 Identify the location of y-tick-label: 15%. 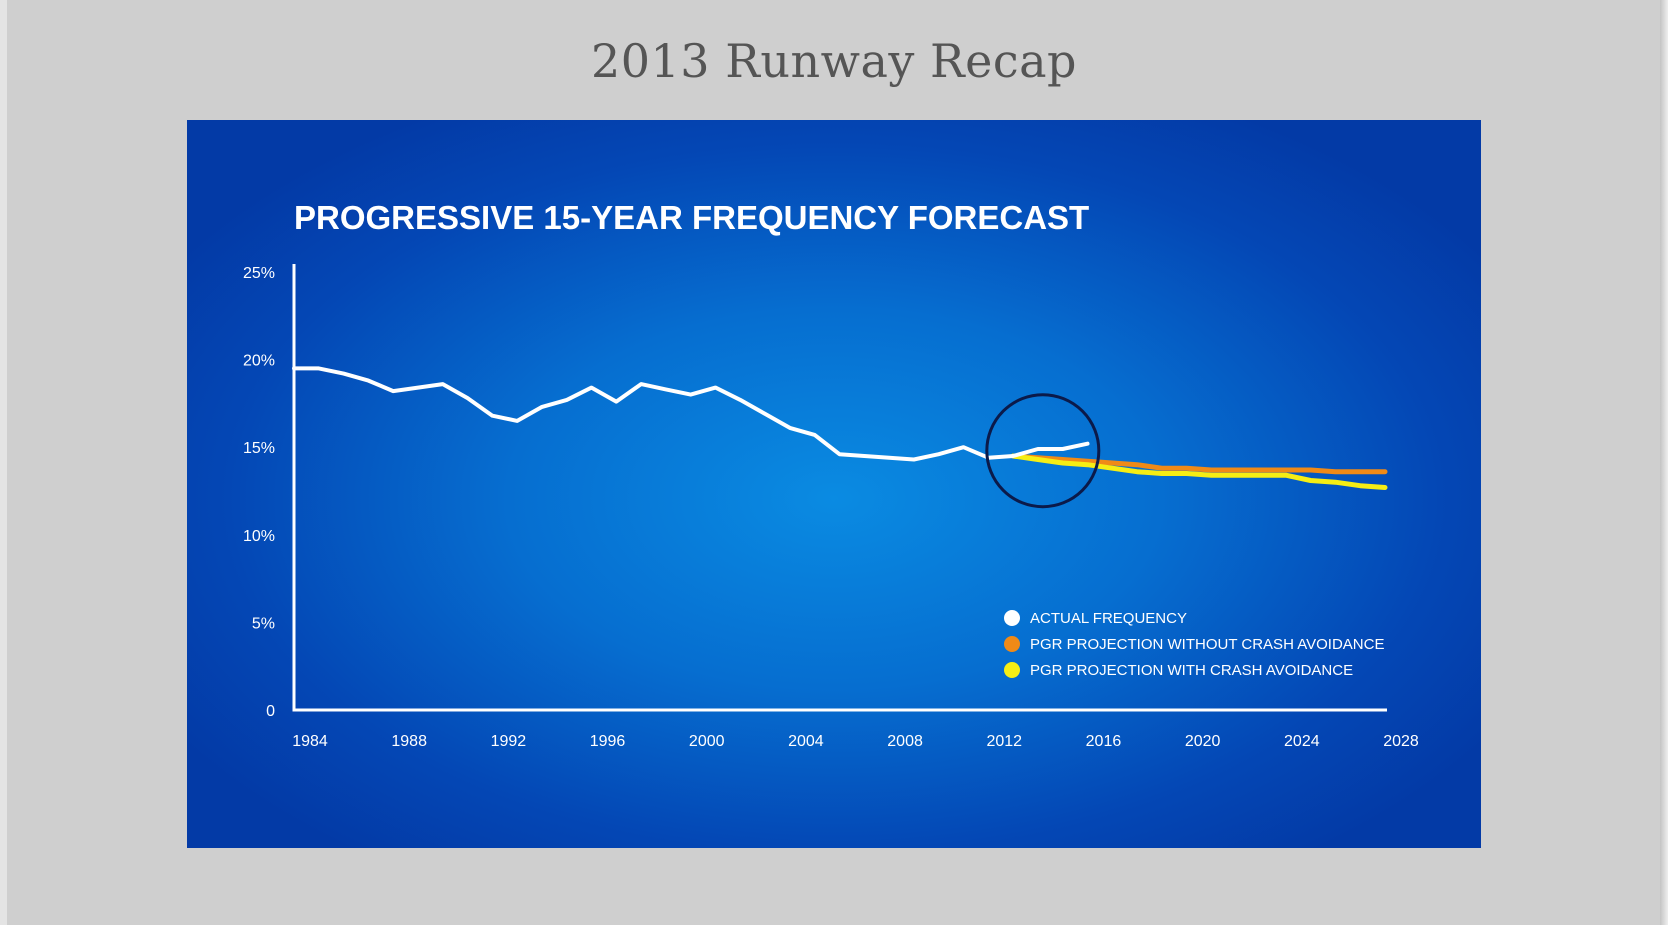
(259, 448).